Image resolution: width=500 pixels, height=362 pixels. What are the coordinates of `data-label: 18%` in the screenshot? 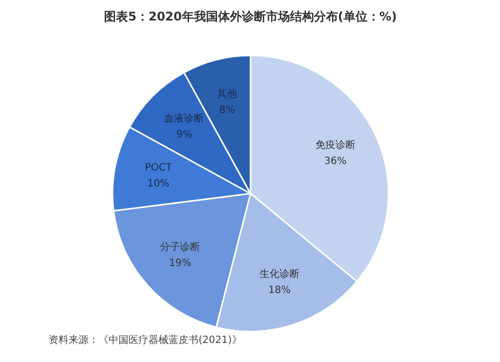 It's located at (279, 290).